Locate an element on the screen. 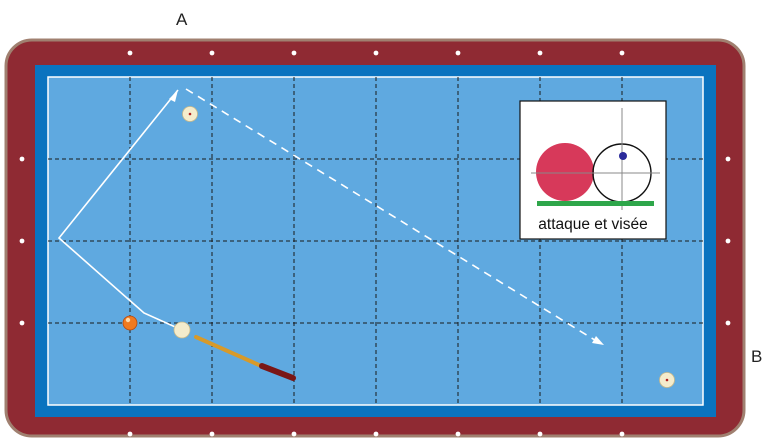 This screenshot has width=765, height=443. target-ball-b is located at coordinates (667, 380).